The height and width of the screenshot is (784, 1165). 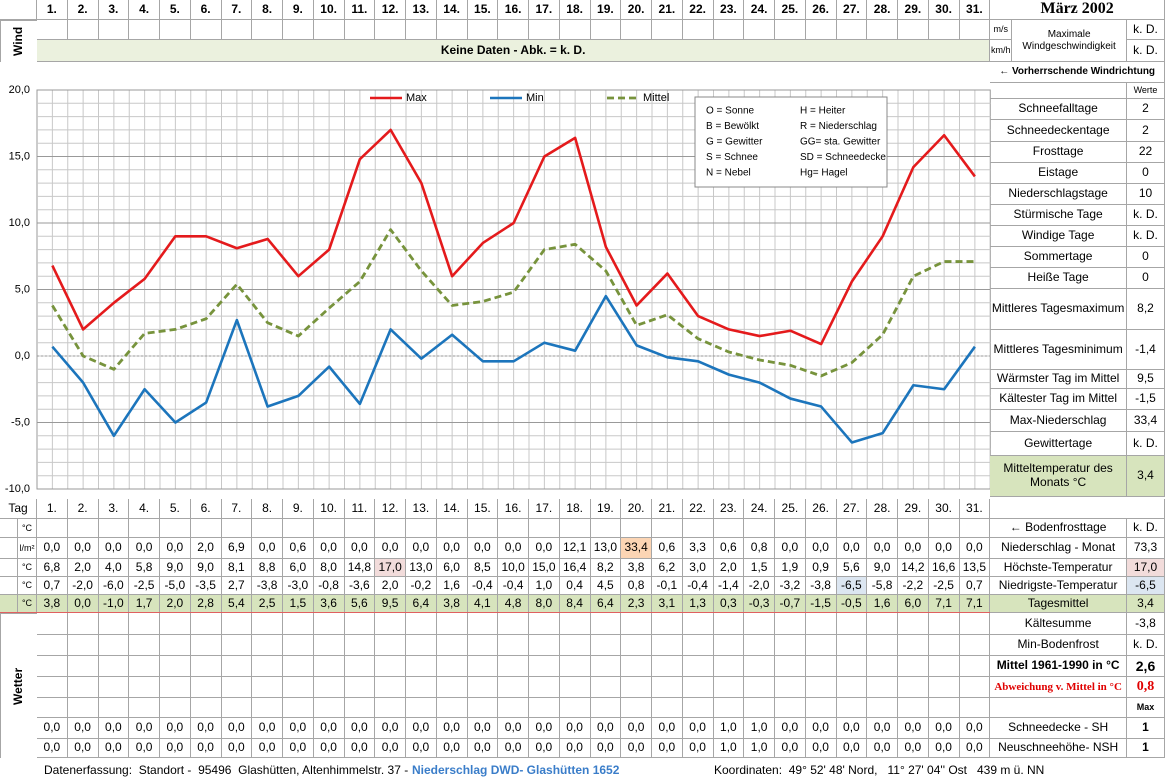 What do you see at coordinates (575, 548) in the screenshot?
I see `table-value: 12,1` at bounding box center [575, 548].